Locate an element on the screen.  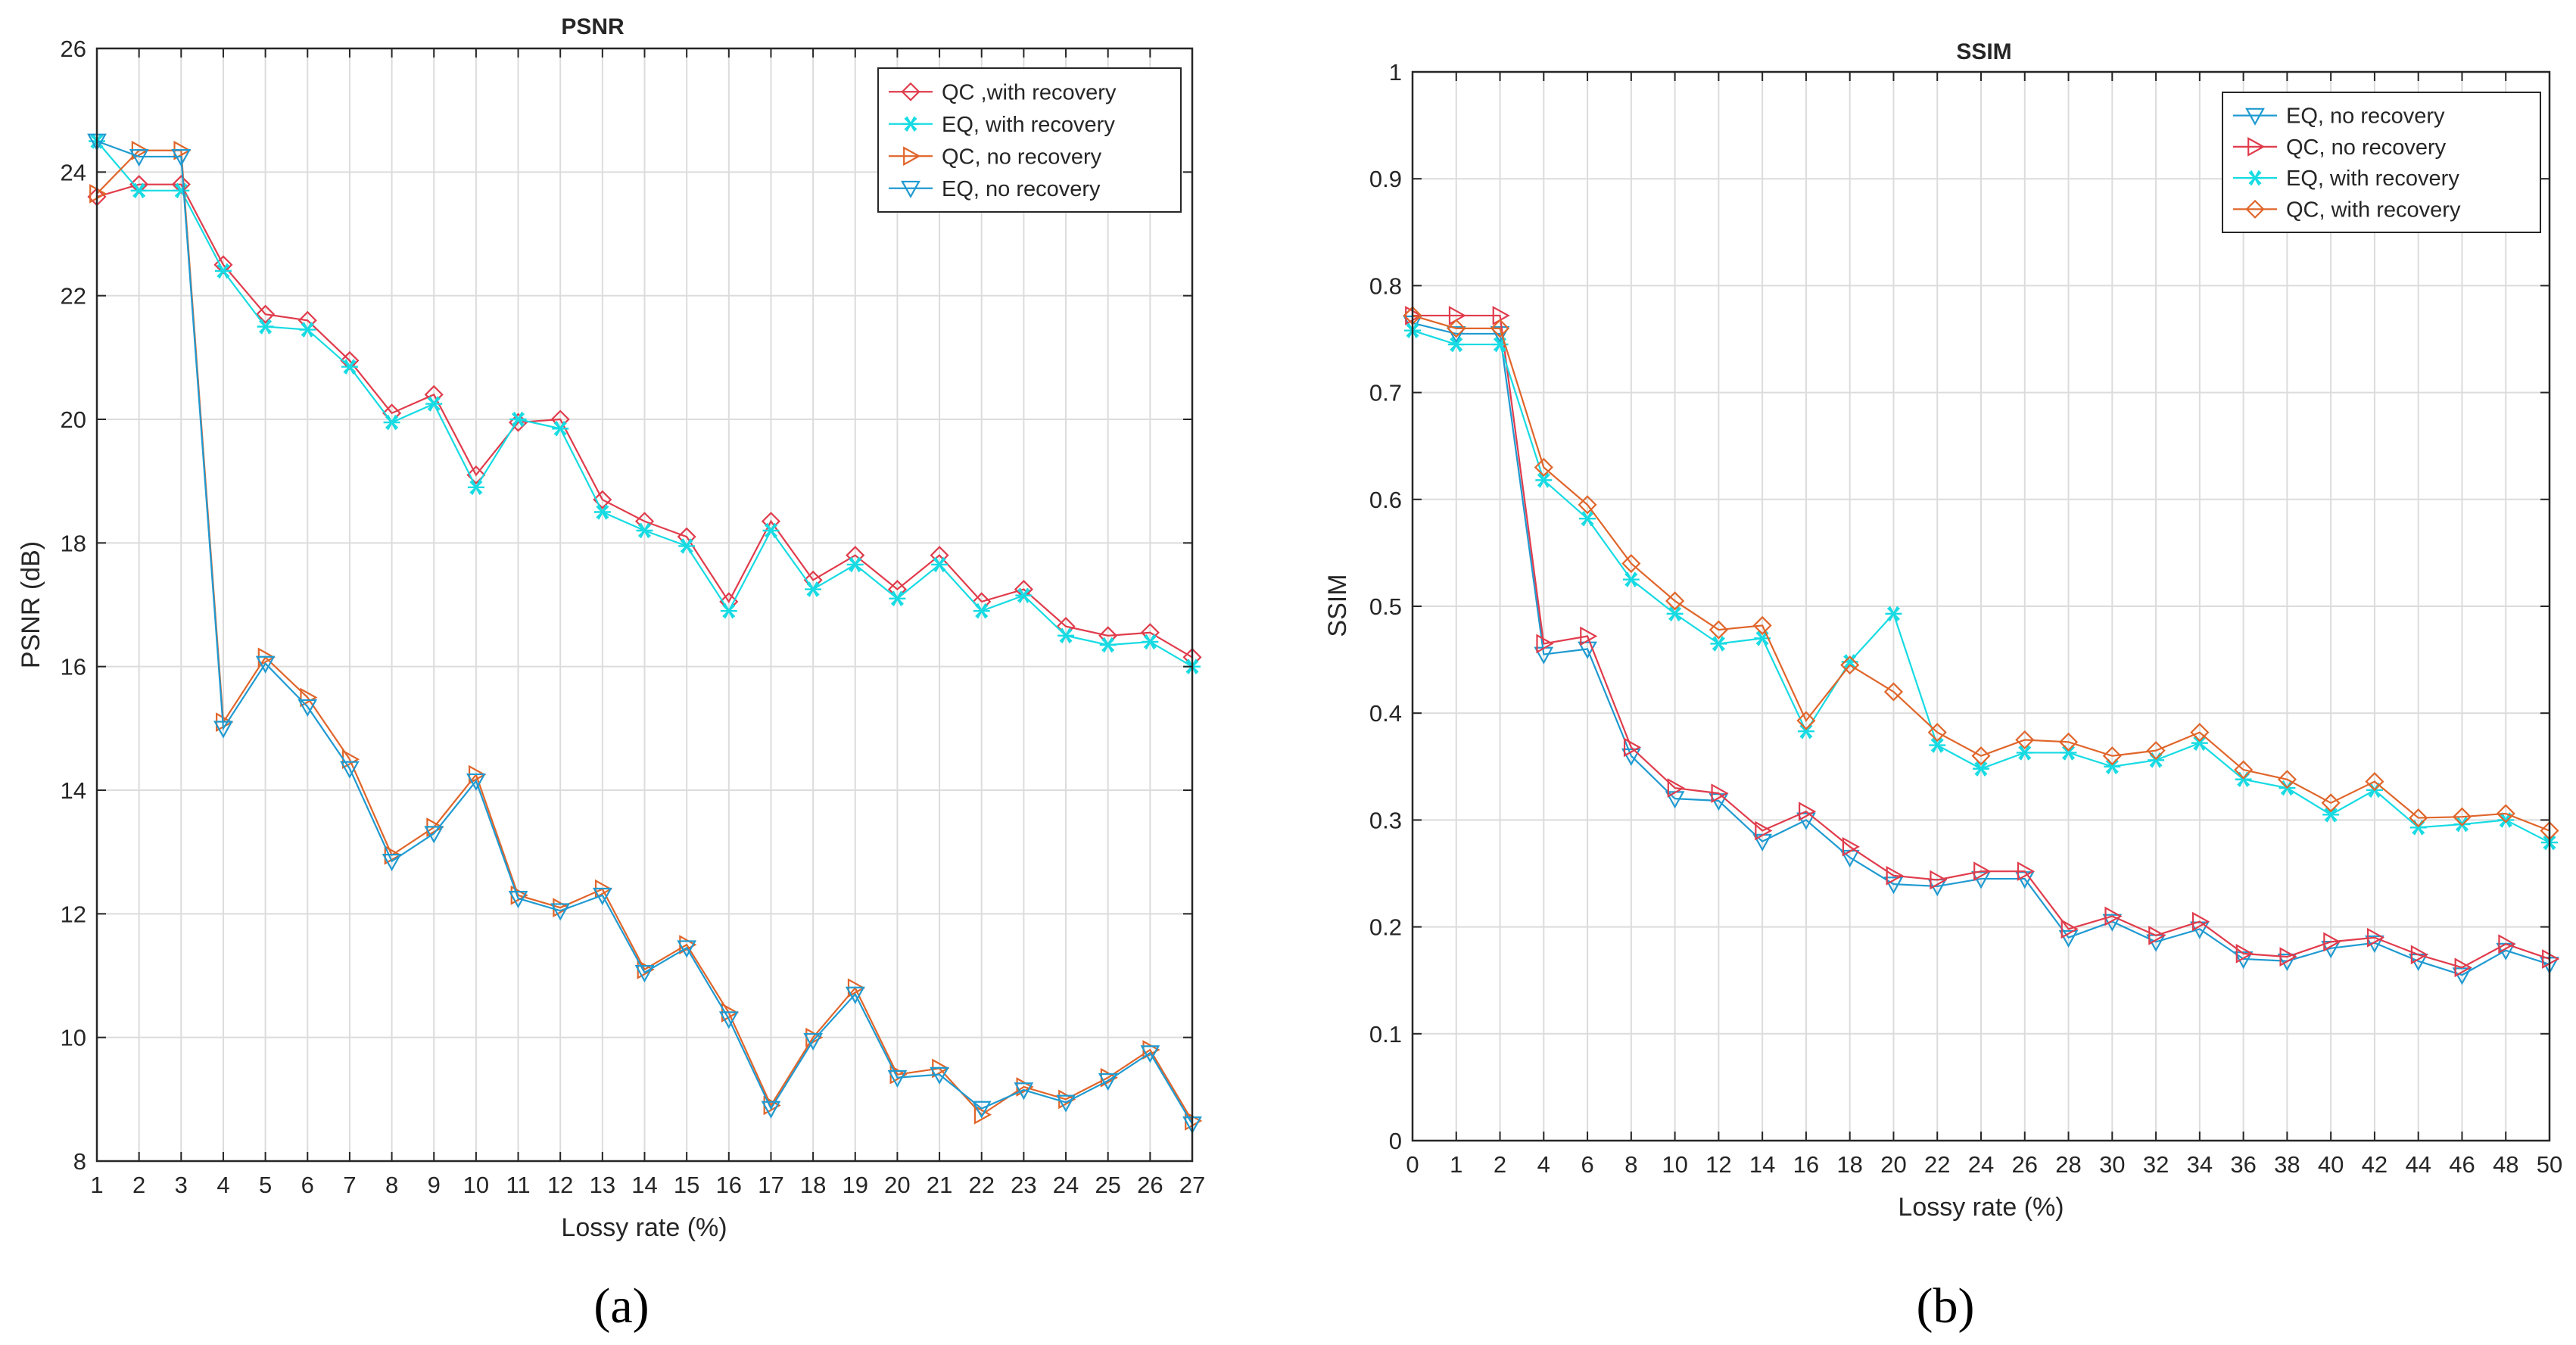
x-tick-label: 9 is located at coordinates (434, 1185).